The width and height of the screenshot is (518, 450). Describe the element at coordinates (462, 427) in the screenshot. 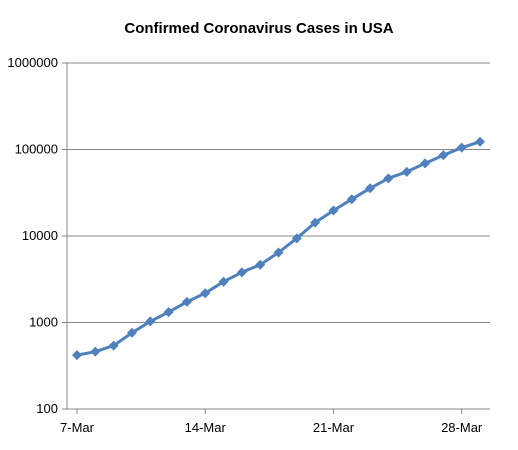

I see `x-tick-label: 28-Mar` at that location.